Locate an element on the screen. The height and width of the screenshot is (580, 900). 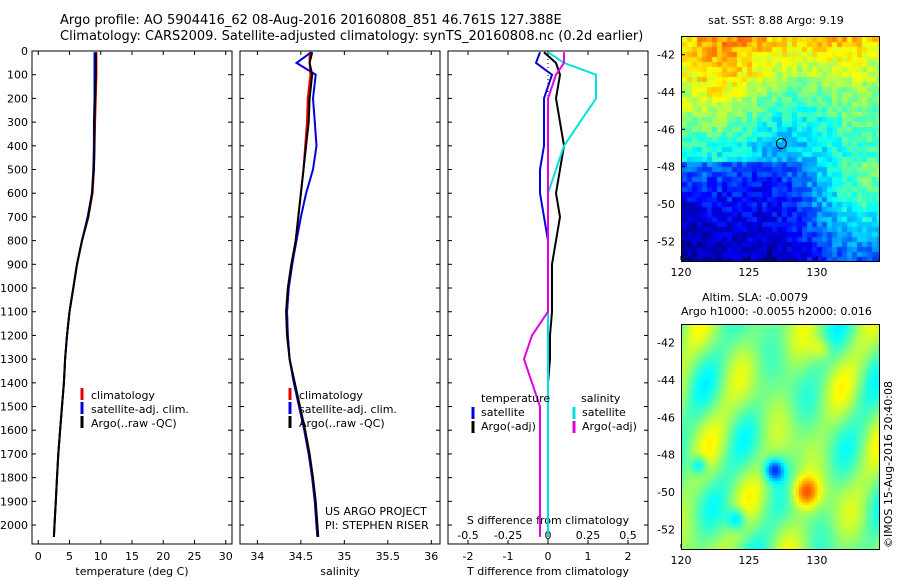
y-tick-label: 2000 is located at coordinates (14, 525).